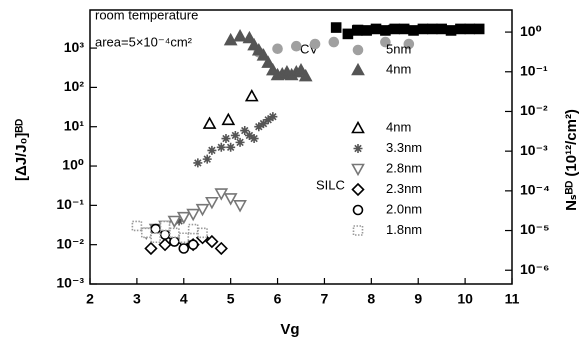 The height and width of the screenshot is (348, 587). Describe the element at coordinates (398, 28) in the screenshot. I see `legend-label: 6nm` at that location.